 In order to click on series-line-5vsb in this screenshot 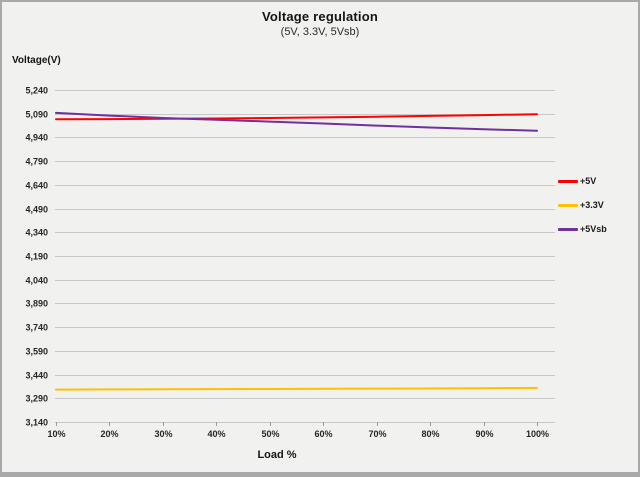, I will do `click(296, 121)`.